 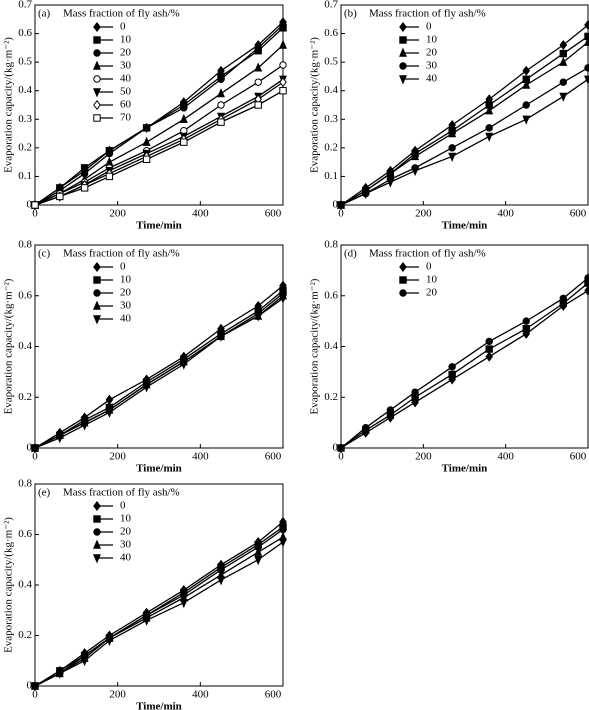 What do you see at coordinates (25, 346) in the screenshot?
I see `y-tick-label: 0.4` at bounding box center [25, 346].